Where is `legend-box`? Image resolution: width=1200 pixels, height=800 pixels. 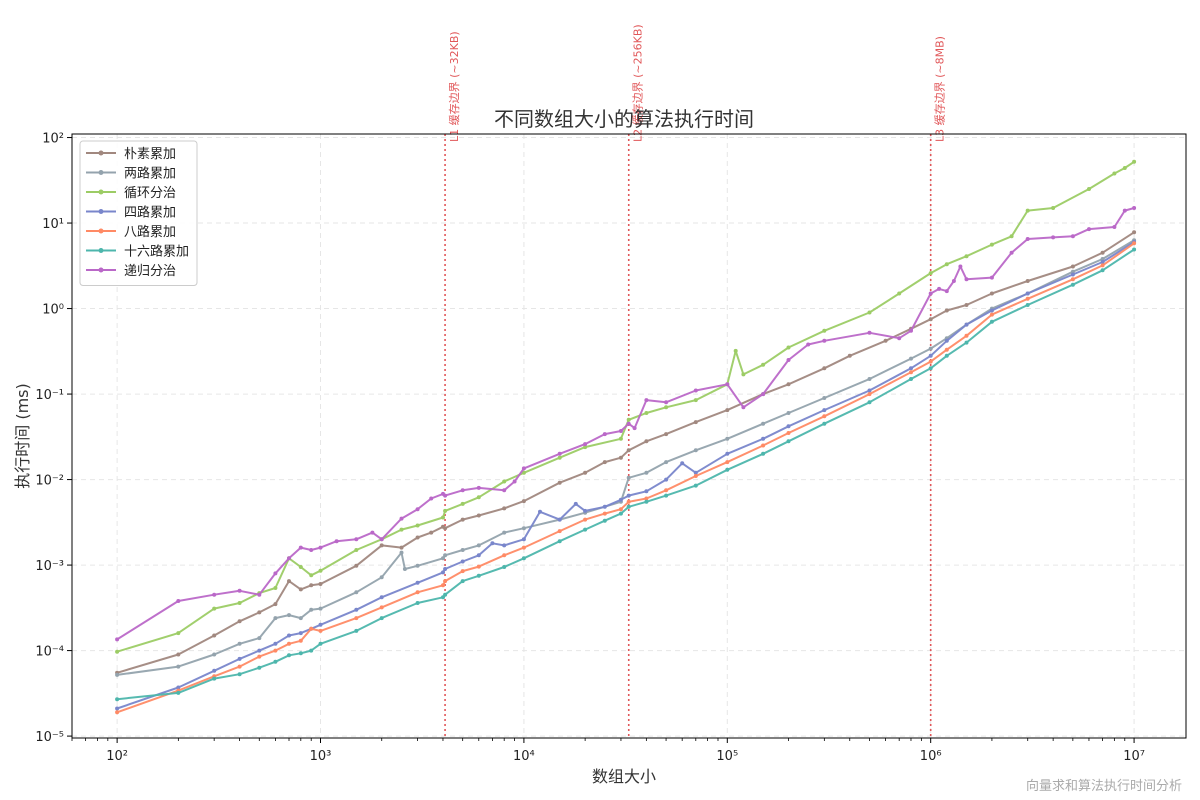
legend-box is located at coordinates (138, 213).